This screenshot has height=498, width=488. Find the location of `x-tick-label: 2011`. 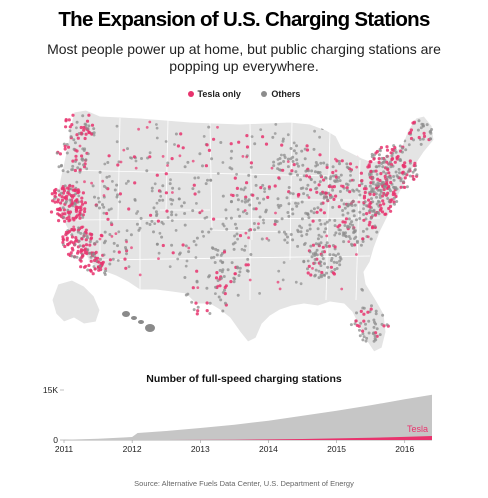

x-tick-label: 2011 is located at coordinates (64, 449).